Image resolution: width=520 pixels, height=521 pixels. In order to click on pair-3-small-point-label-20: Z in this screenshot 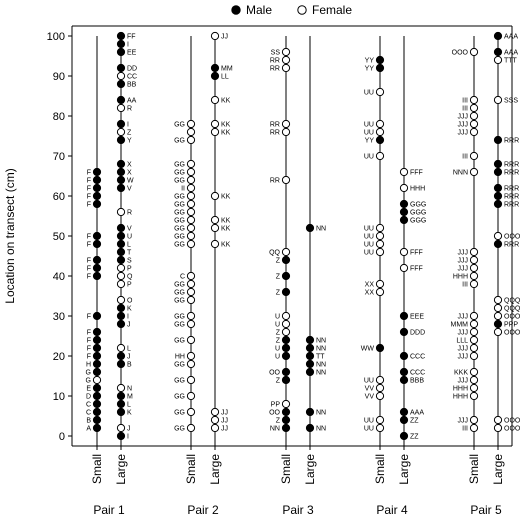, I will do `click(278, 421)`.